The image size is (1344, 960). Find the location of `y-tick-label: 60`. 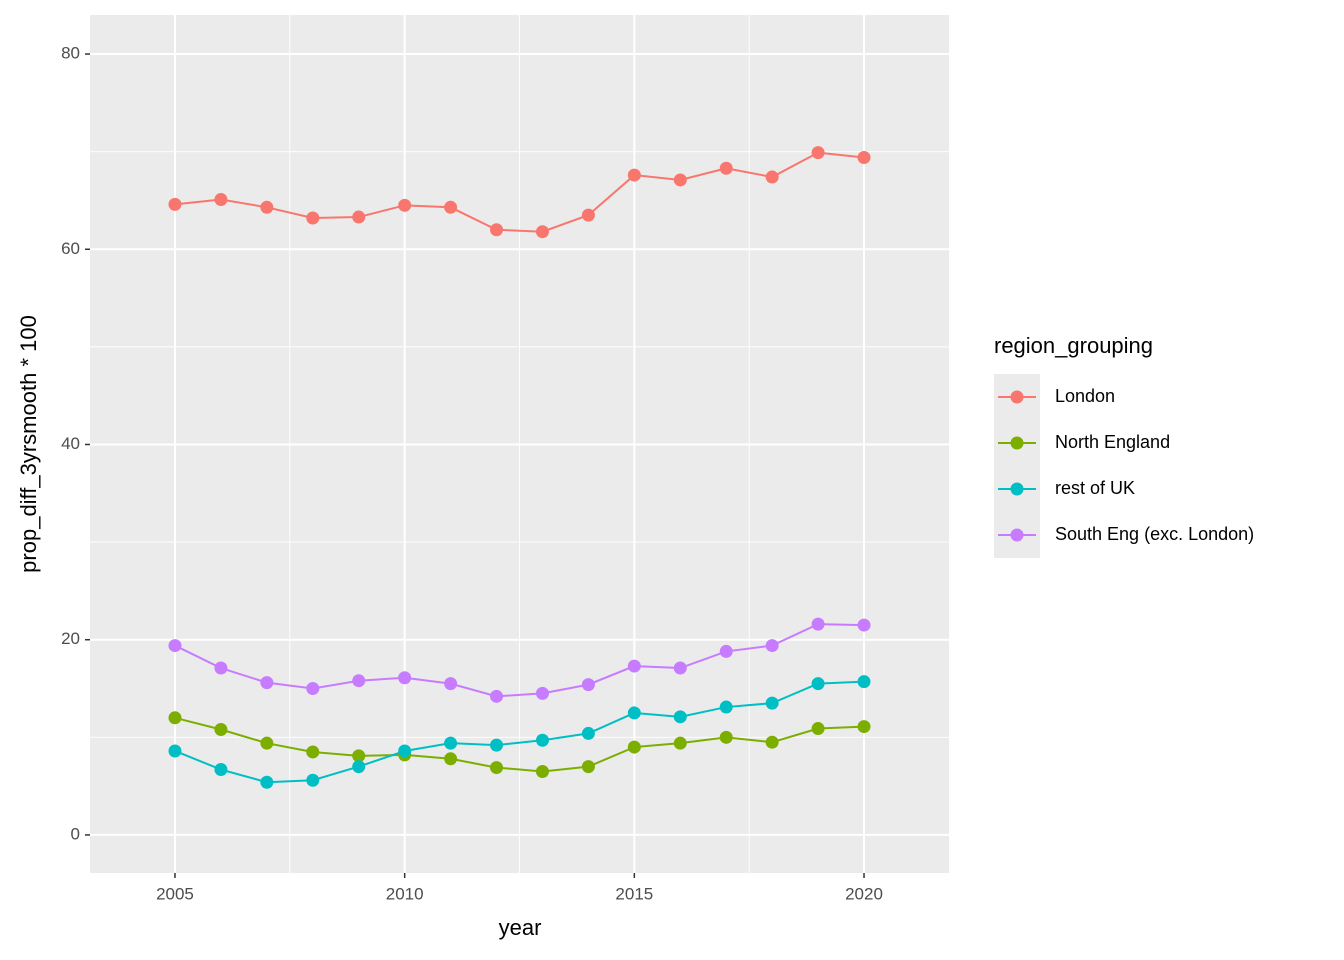

y-tick-label: 60 is located at coordinates (70, 248).